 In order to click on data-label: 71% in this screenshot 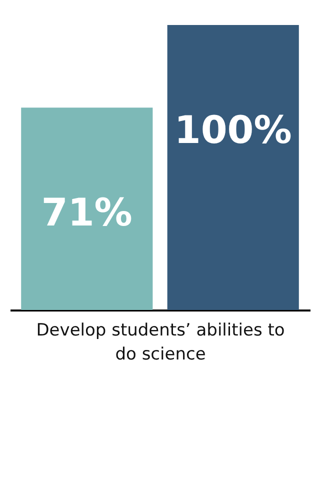, I will do `click(86, 212)`.